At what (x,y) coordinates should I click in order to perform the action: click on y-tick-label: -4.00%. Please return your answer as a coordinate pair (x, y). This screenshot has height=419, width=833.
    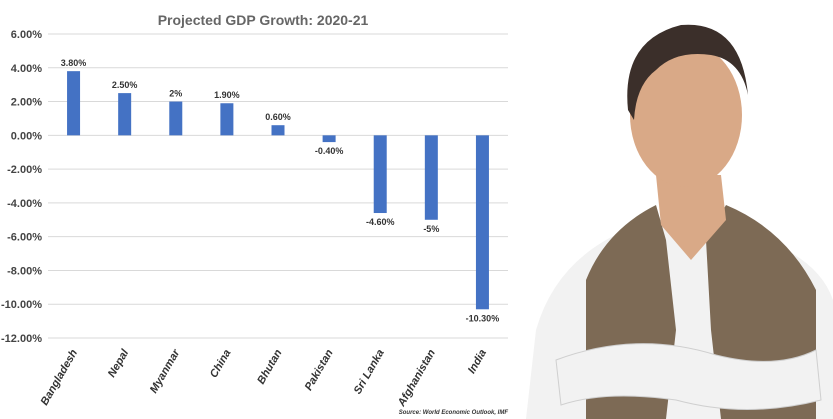
    Looking at the image, I should click on (24, 204).